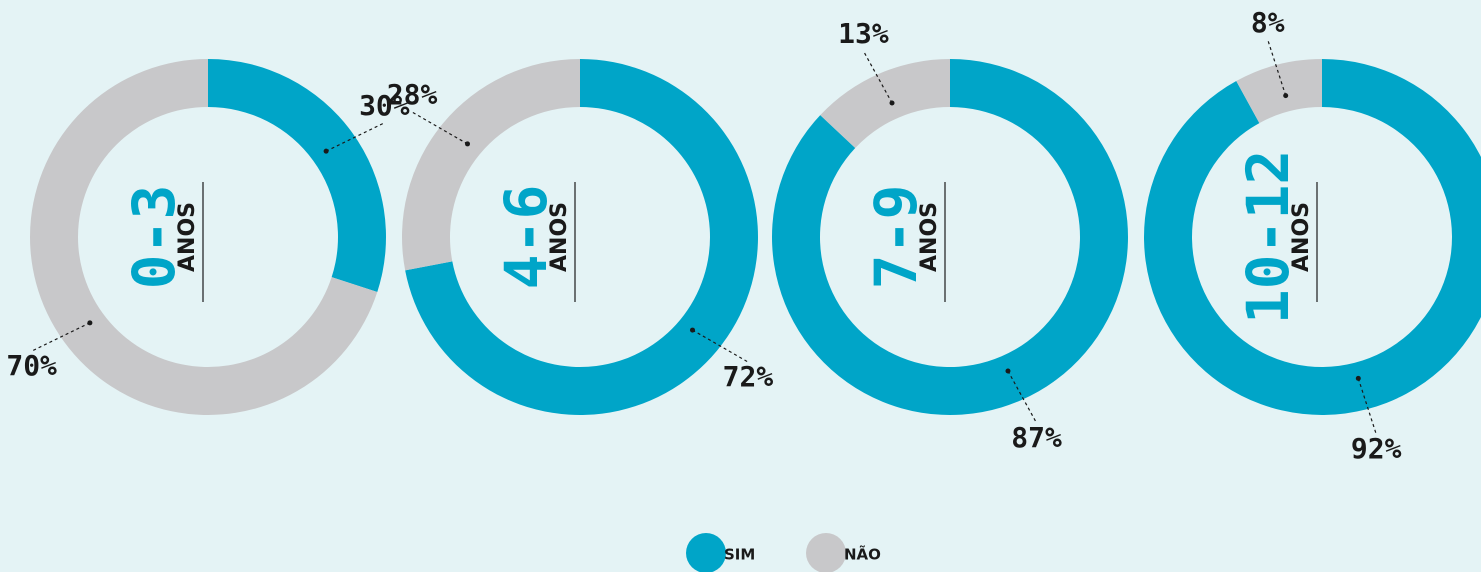 The width and height of the screenshot is (1481, 572). I want to click on center-title: 7-9, so click(896, 237).